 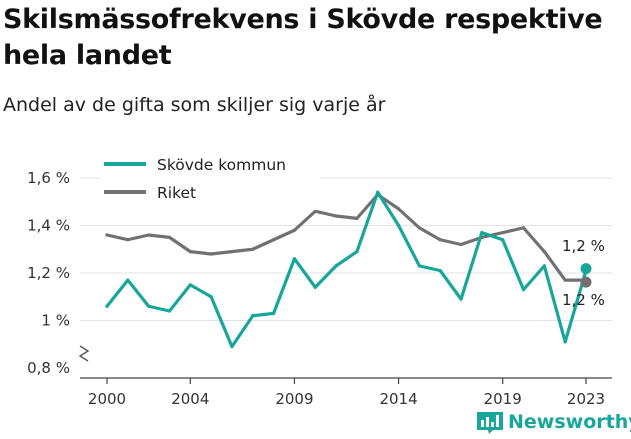 I want to click on x-tick-label: 2019, so click(x=503, y=399).